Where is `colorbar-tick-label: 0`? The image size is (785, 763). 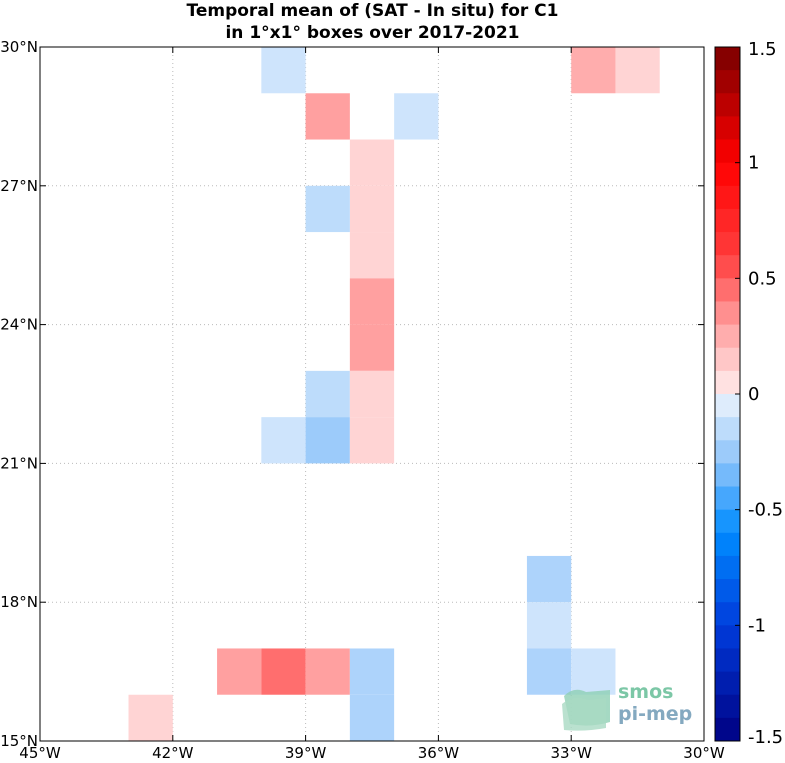 colorbar-tick-label: 0 is located at coordinates (753, 394).